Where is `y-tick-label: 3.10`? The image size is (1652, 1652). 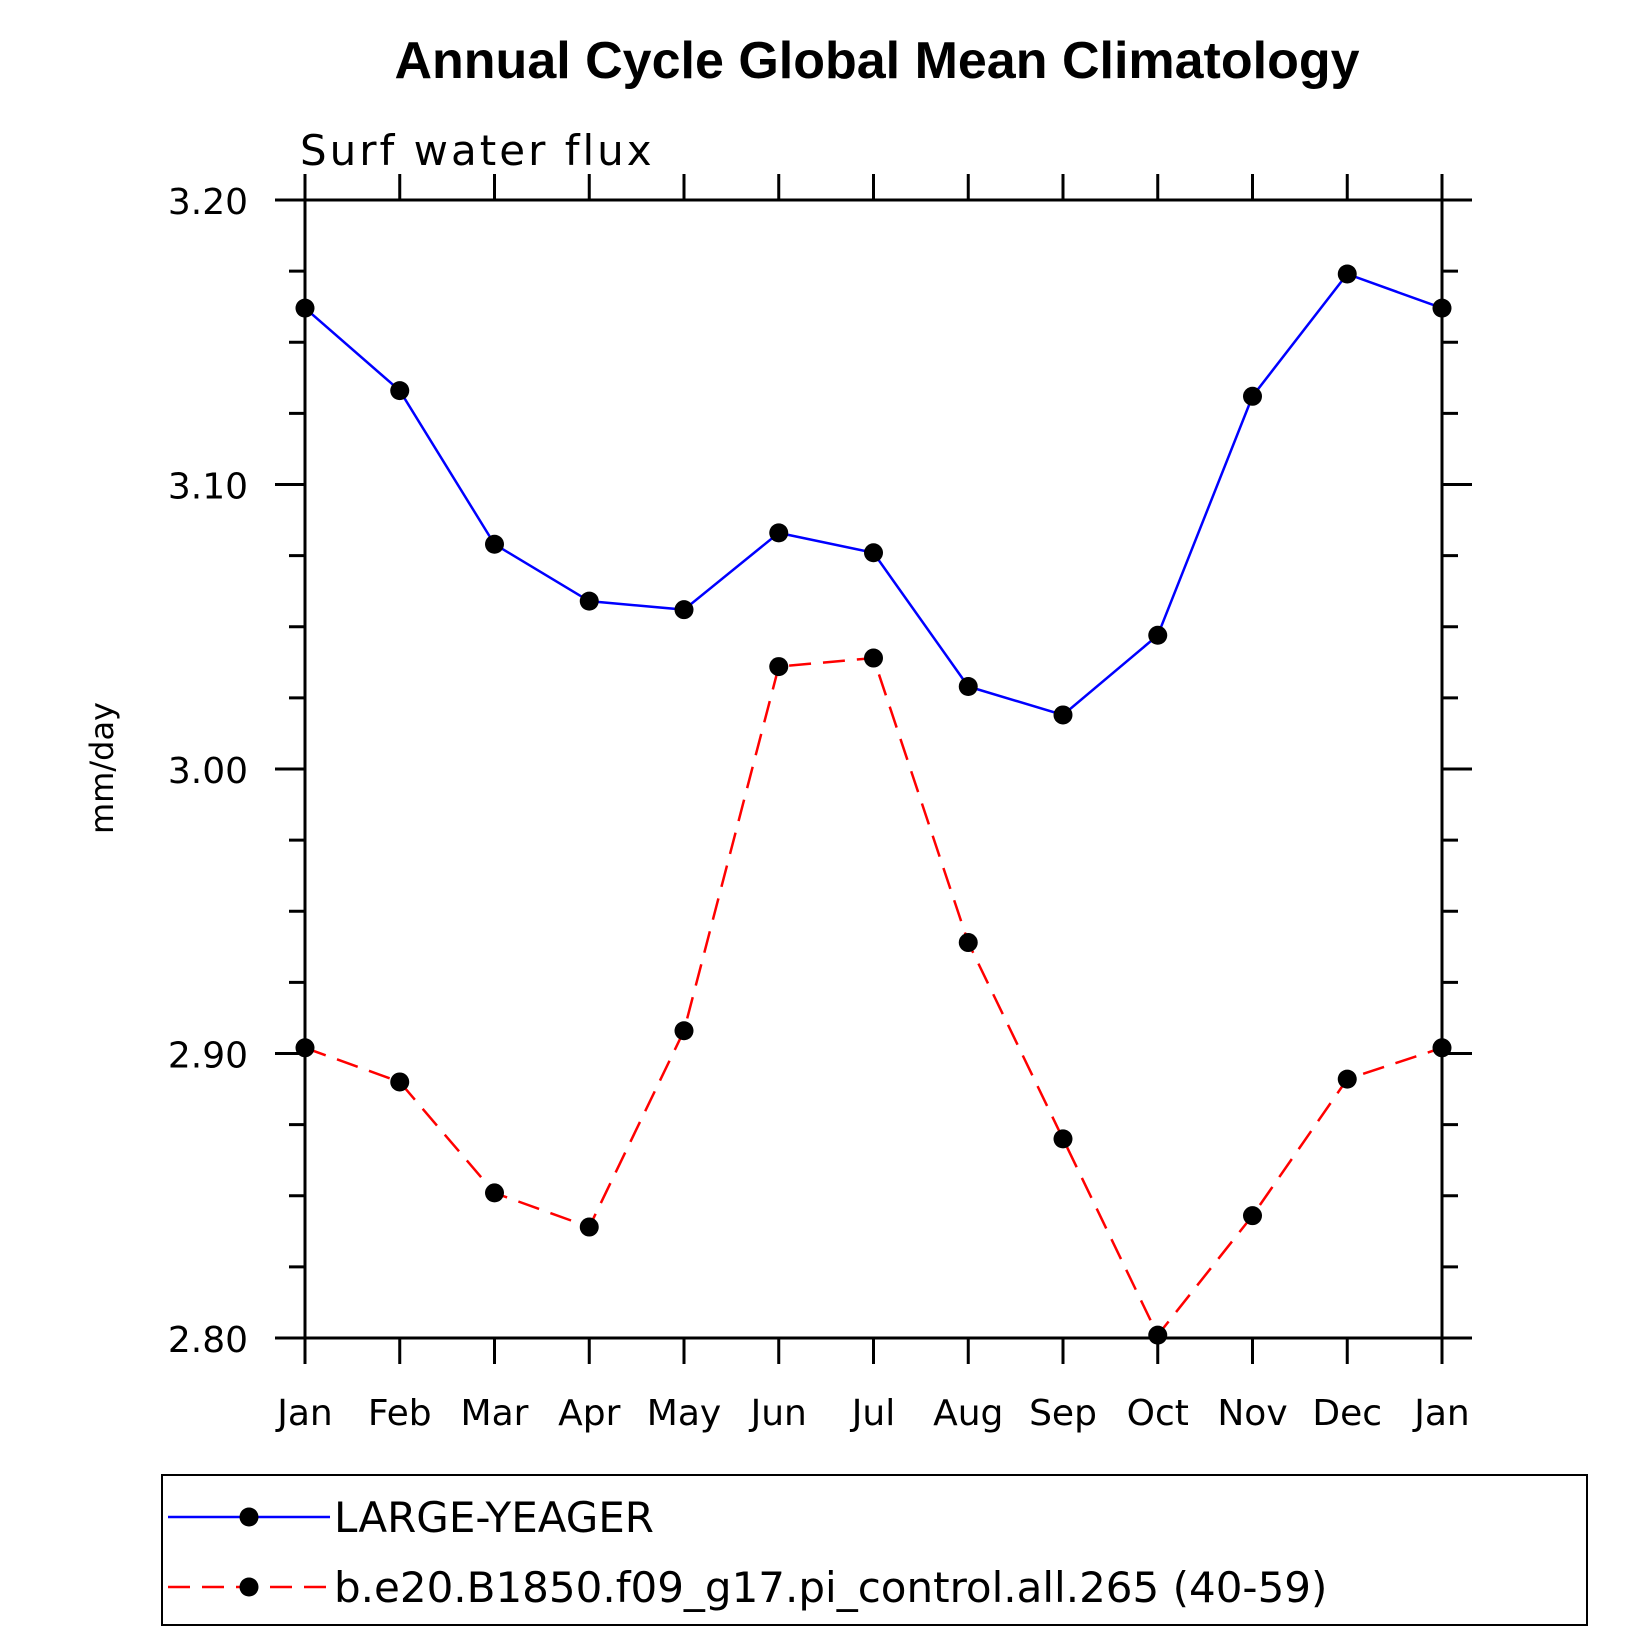 y-tick-label: 3.10 is located at coordinates (208, 487).